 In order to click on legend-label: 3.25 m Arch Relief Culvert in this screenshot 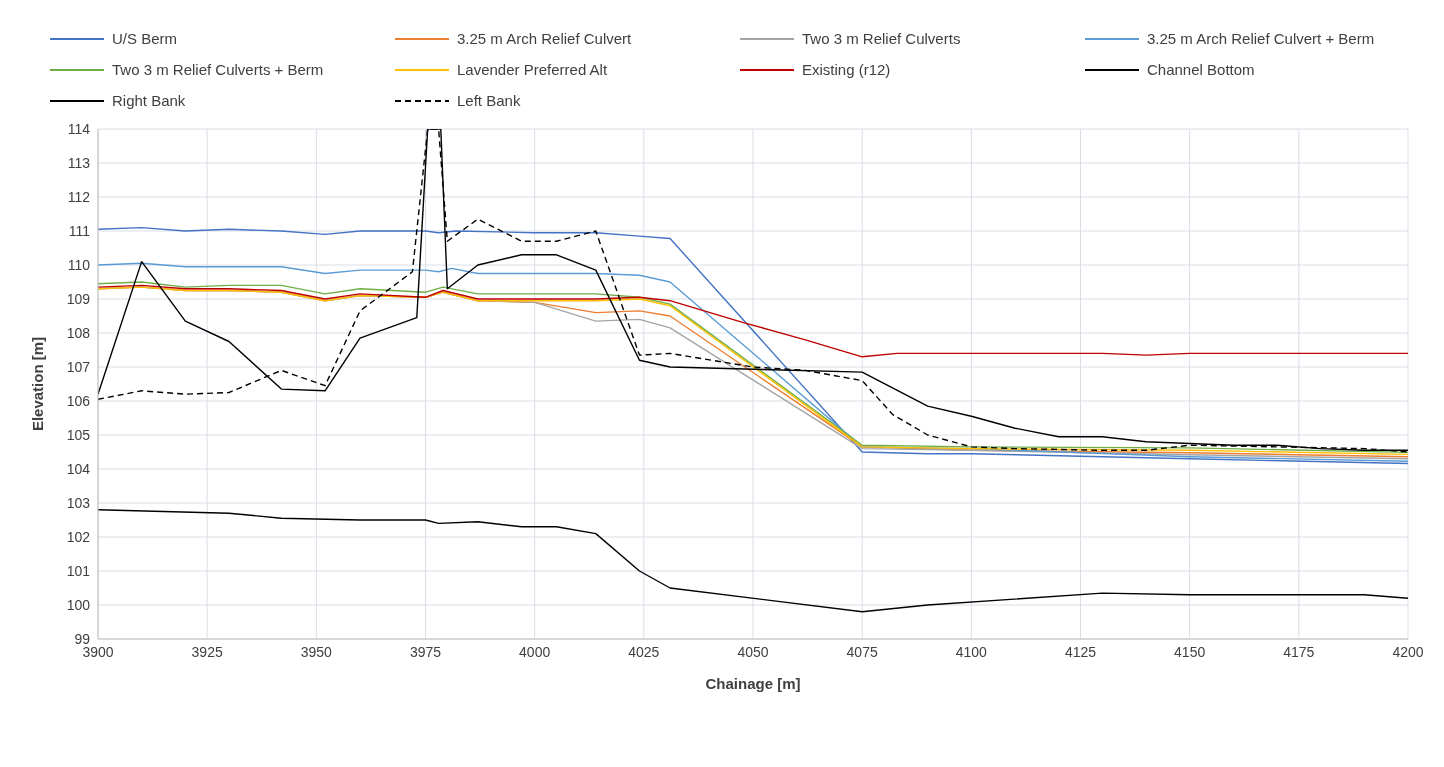, I will do `click(544, 38)`.